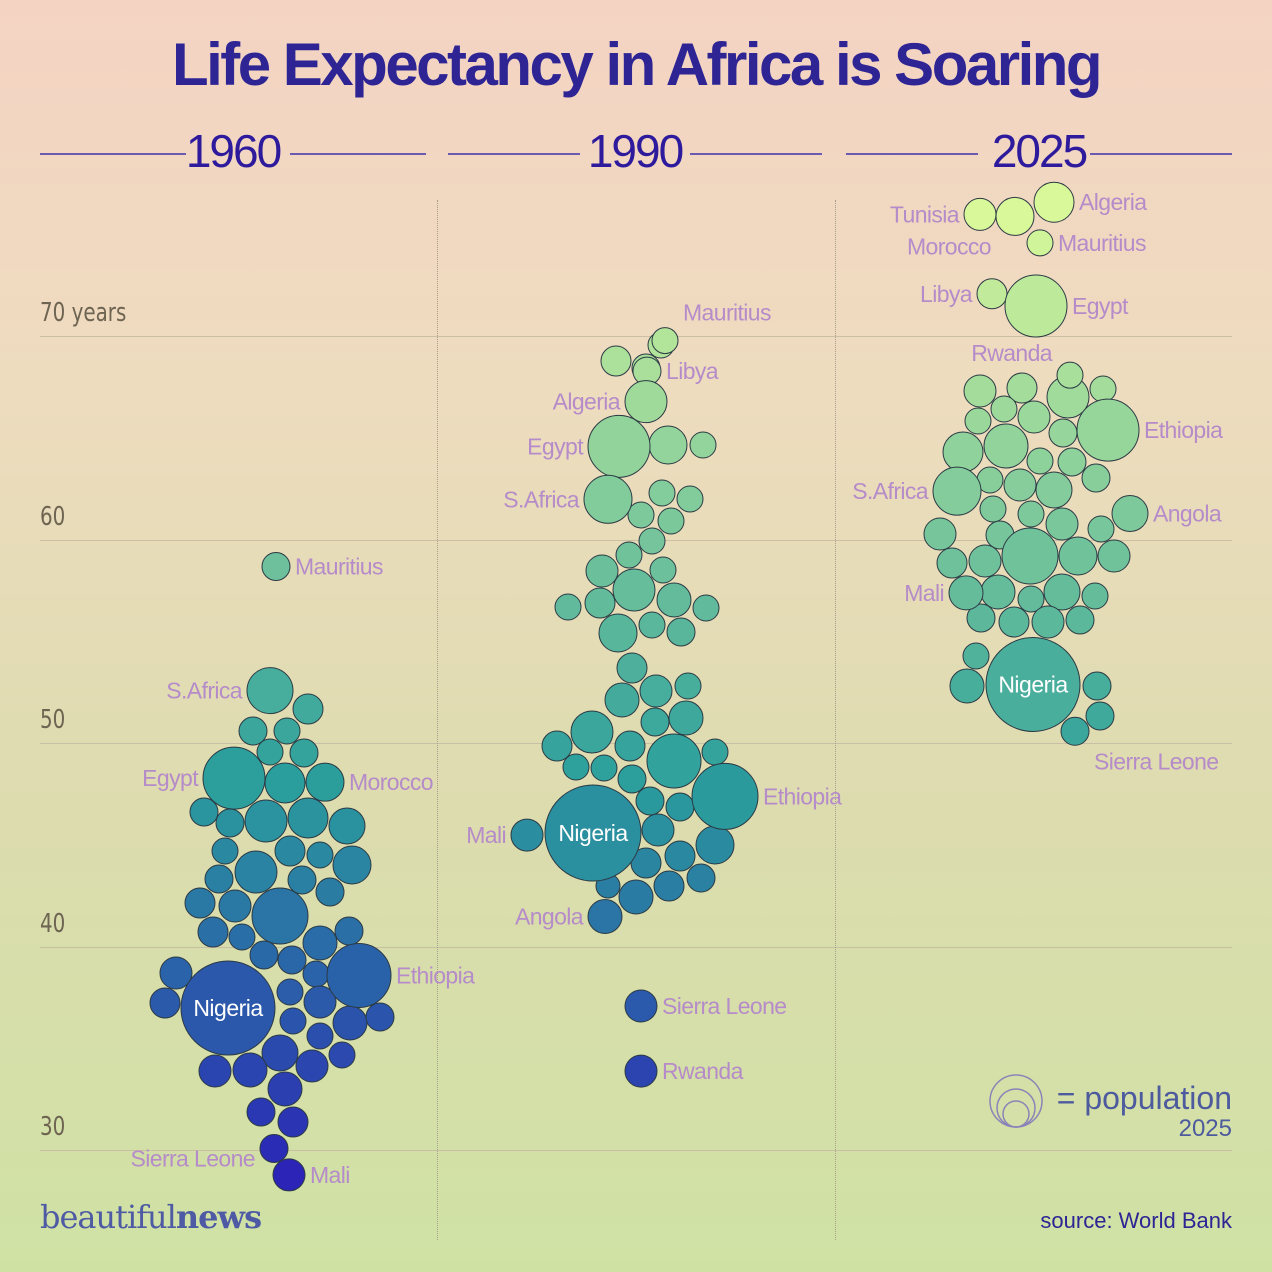  I want to click on y-tick-label: 30, so click(53, 1127).